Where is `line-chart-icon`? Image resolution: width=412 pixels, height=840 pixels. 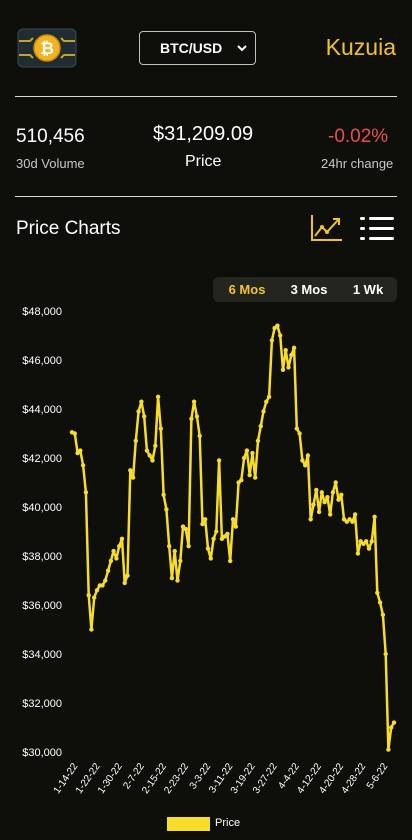 line-chart-icon is located at coordinates (326, 230).